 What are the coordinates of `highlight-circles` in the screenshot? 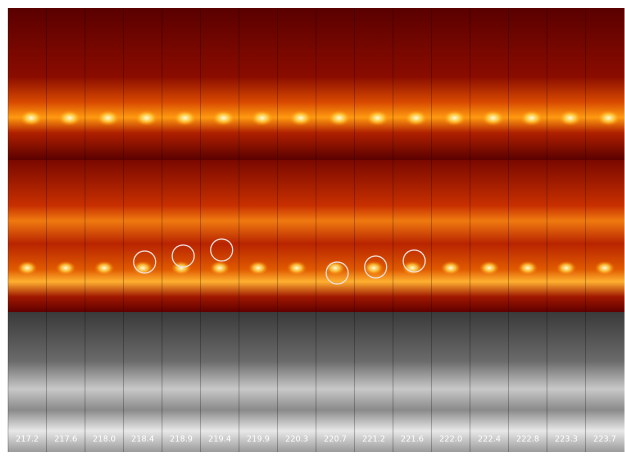 It's located at (279, 261).